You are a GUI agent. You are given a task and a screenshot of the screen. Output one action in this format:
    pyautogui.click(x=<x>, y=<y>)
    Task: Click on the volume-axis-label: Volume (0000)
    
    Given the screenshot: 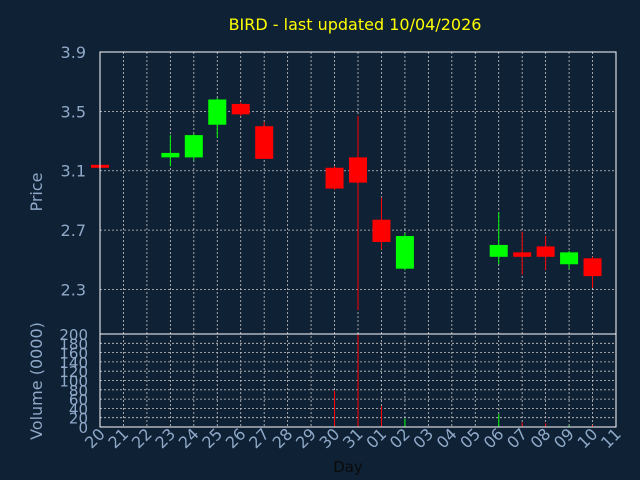 What is the action you would take?
    pyautogui.click(x=36, y=381)
    